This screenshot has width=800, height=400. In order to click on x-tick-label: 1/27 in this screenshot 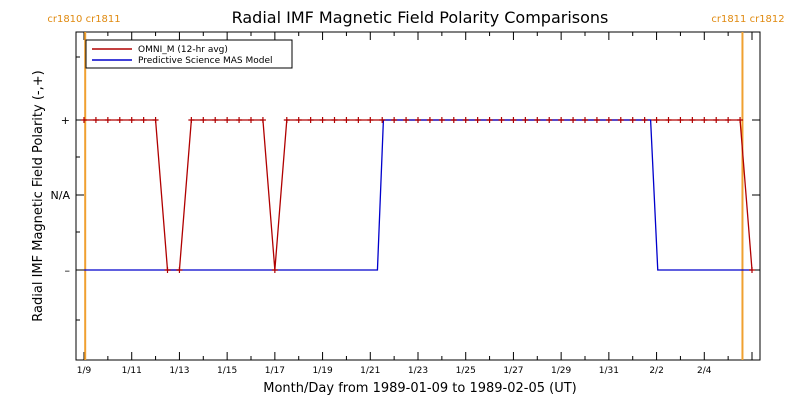, I will do `click(513, 371)`.